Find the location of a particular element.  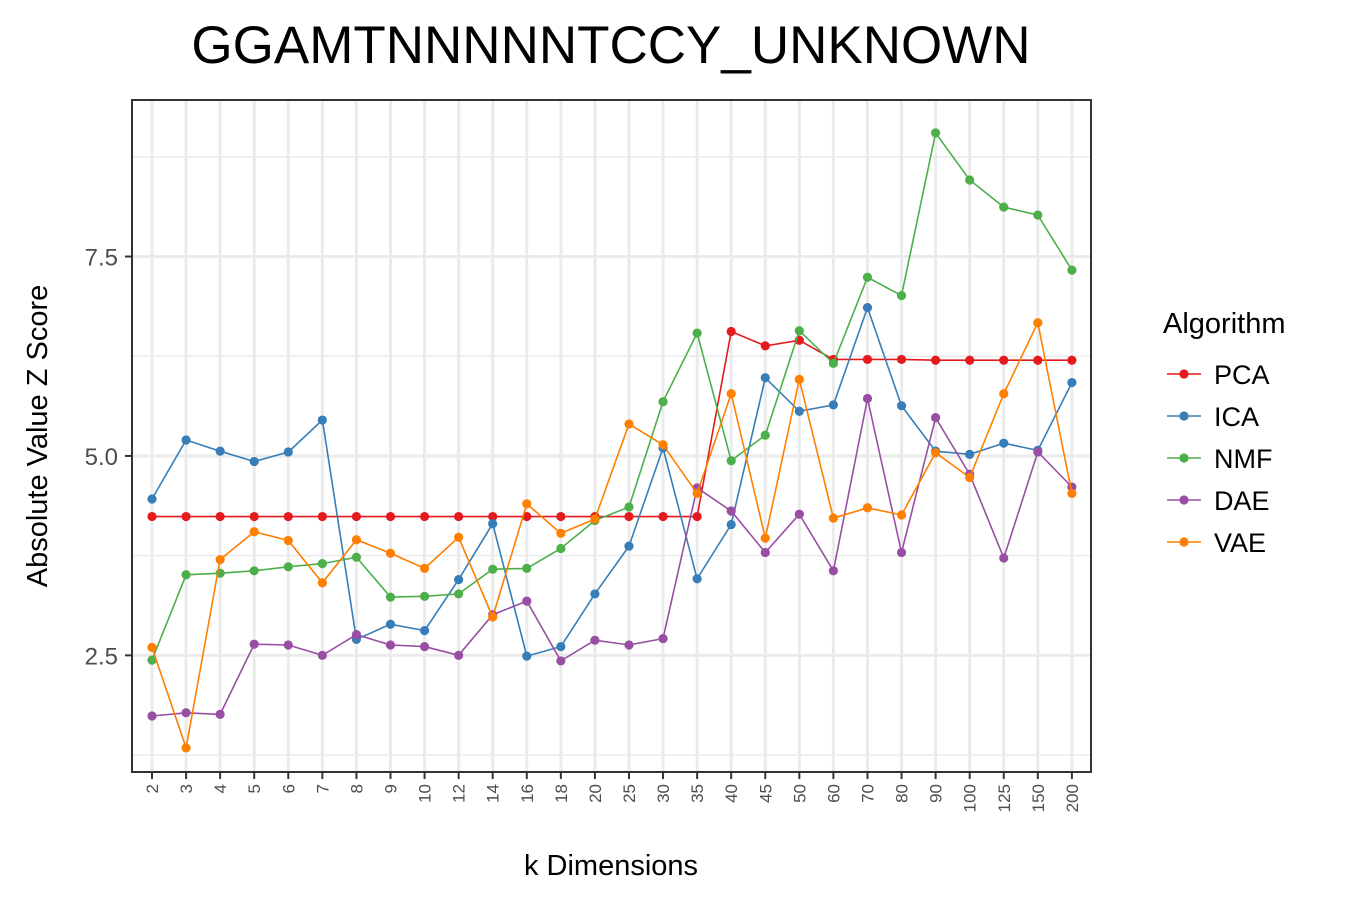

y-tick-label: 7.5 is located at coordinates (101, 258).